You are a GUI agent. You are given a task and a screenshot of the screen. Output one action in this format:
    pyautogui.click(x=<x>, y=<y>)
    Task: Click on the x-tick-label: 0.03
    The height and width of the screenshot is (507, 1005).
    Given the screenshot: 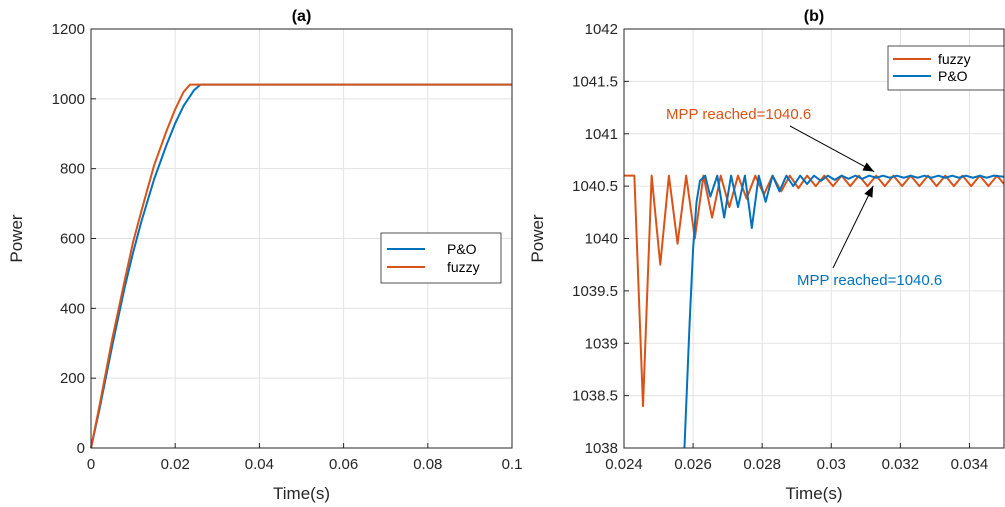 What is the action you would take?
    pyautogui.click(x=831, y=464)
    